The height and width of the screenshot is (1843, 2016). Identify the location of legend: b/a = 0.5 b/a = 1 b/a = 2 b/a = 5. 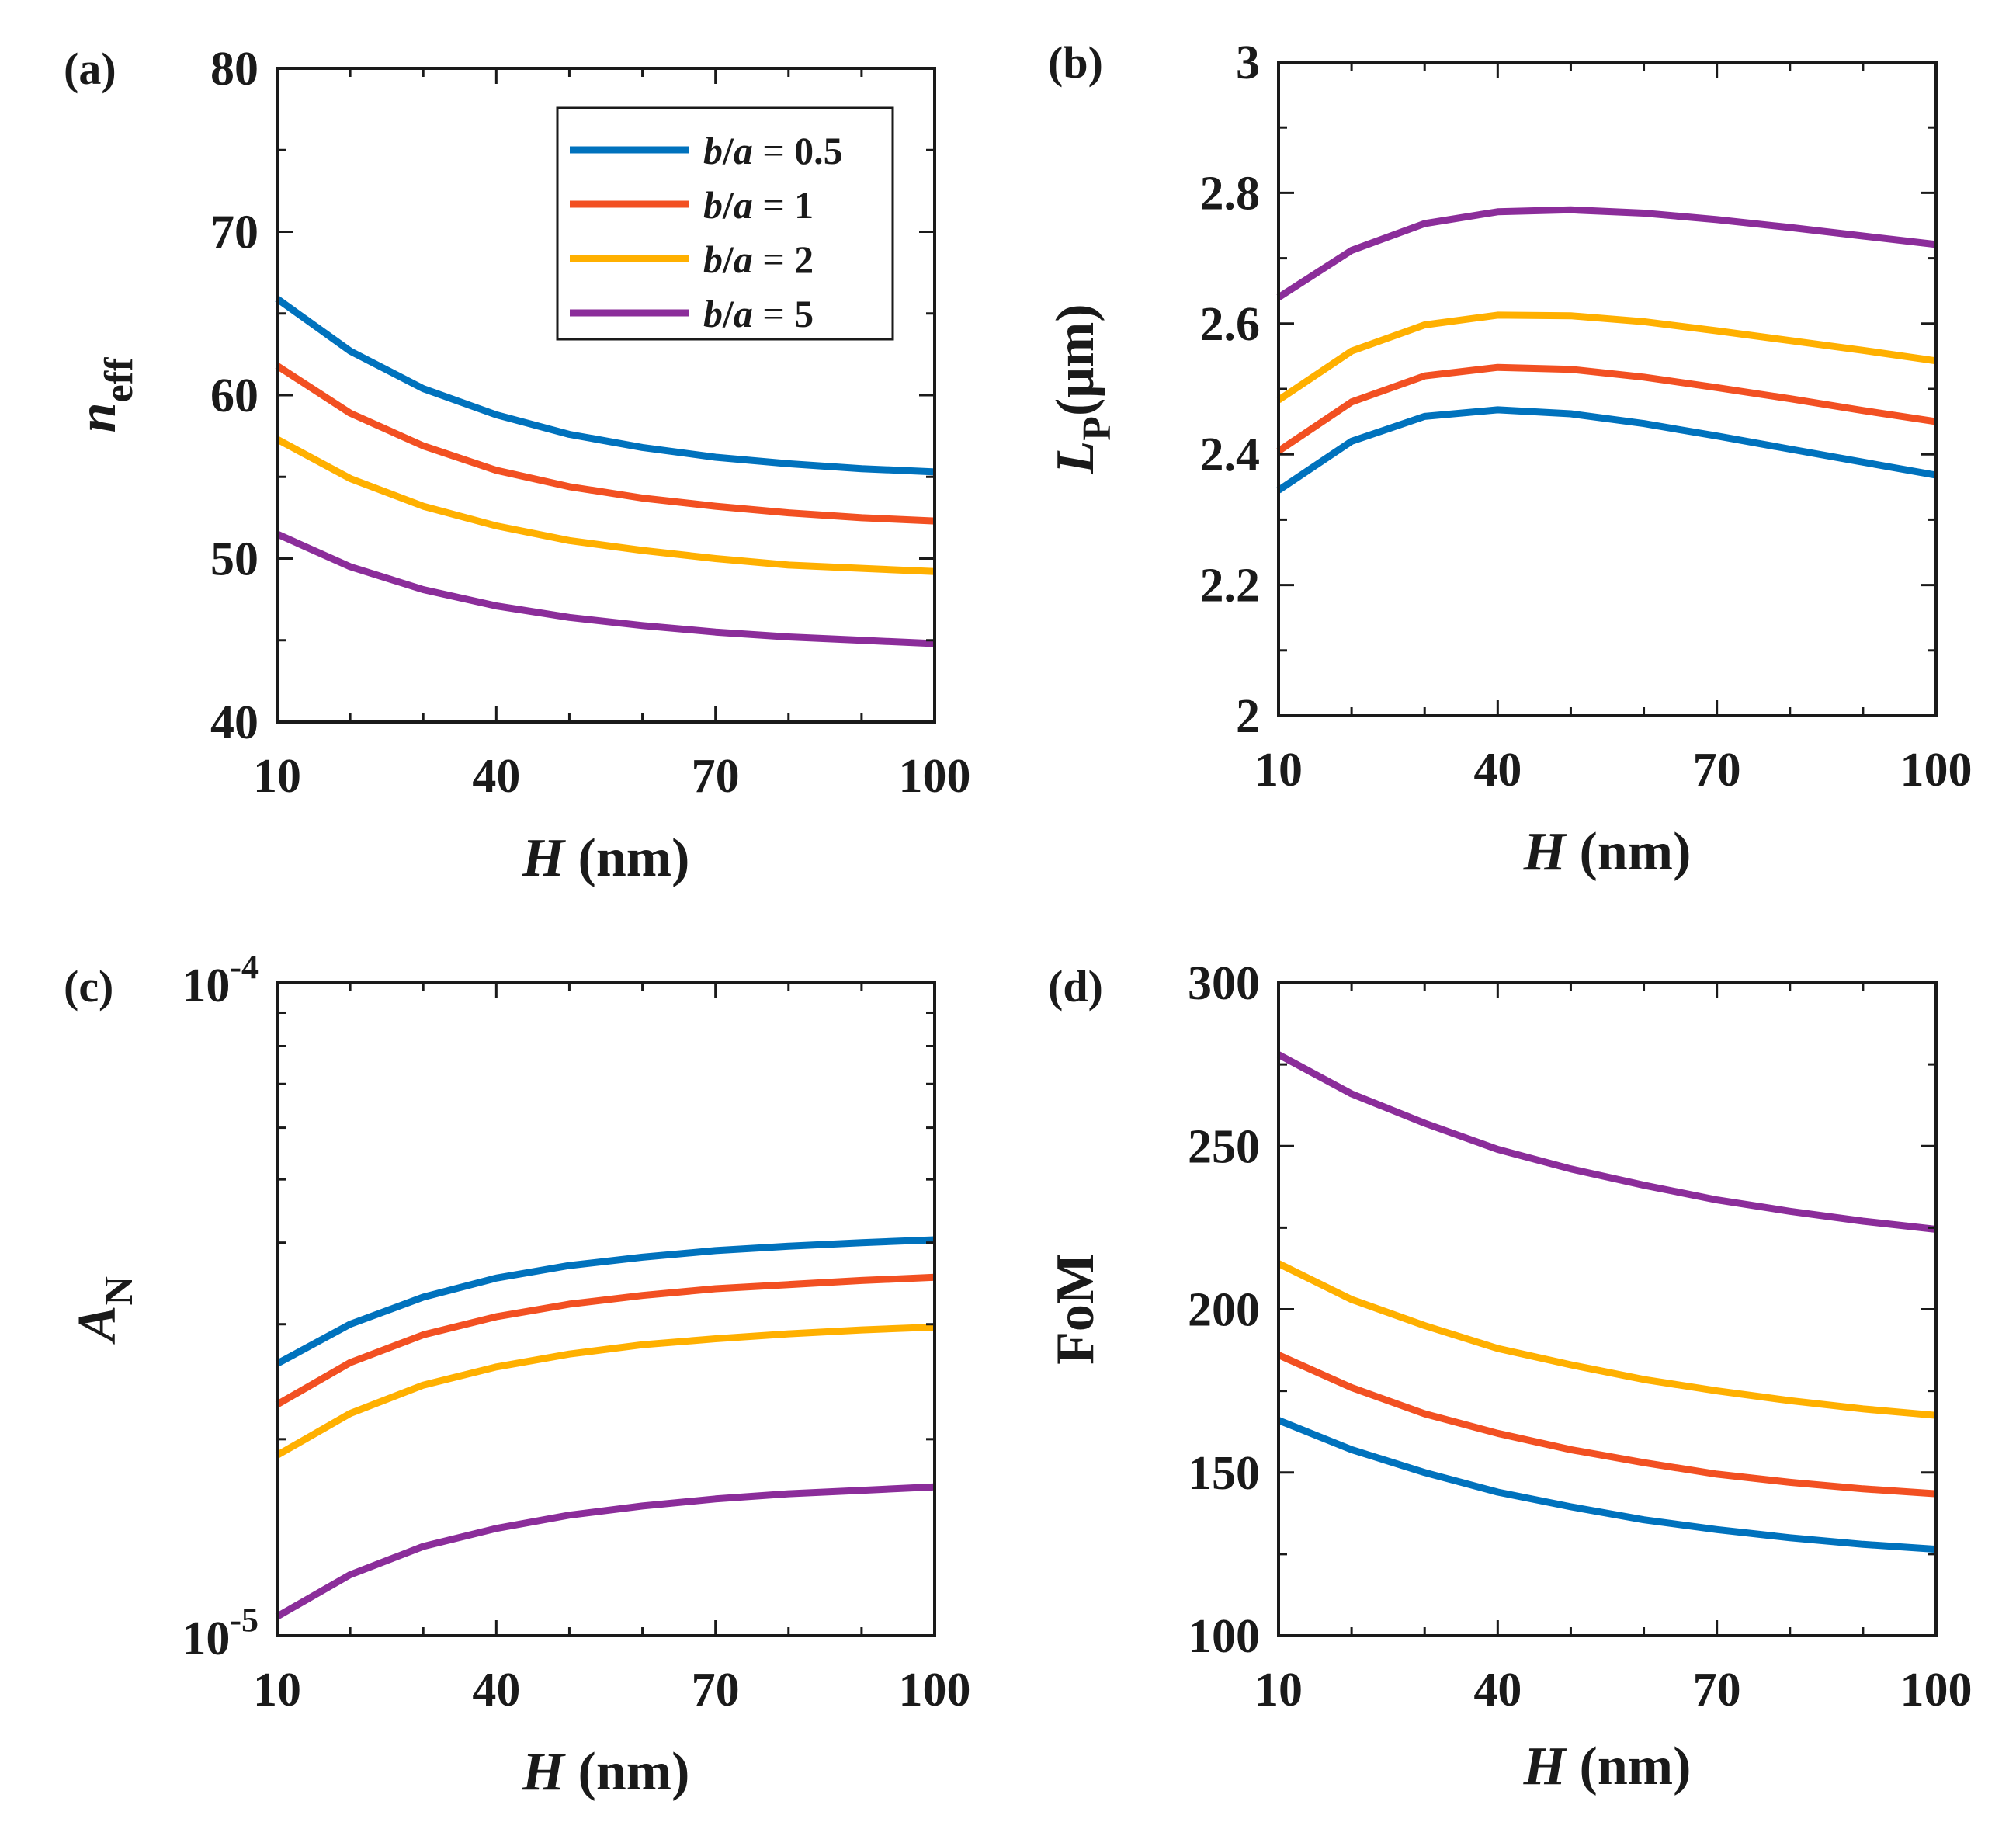
(725, 223).